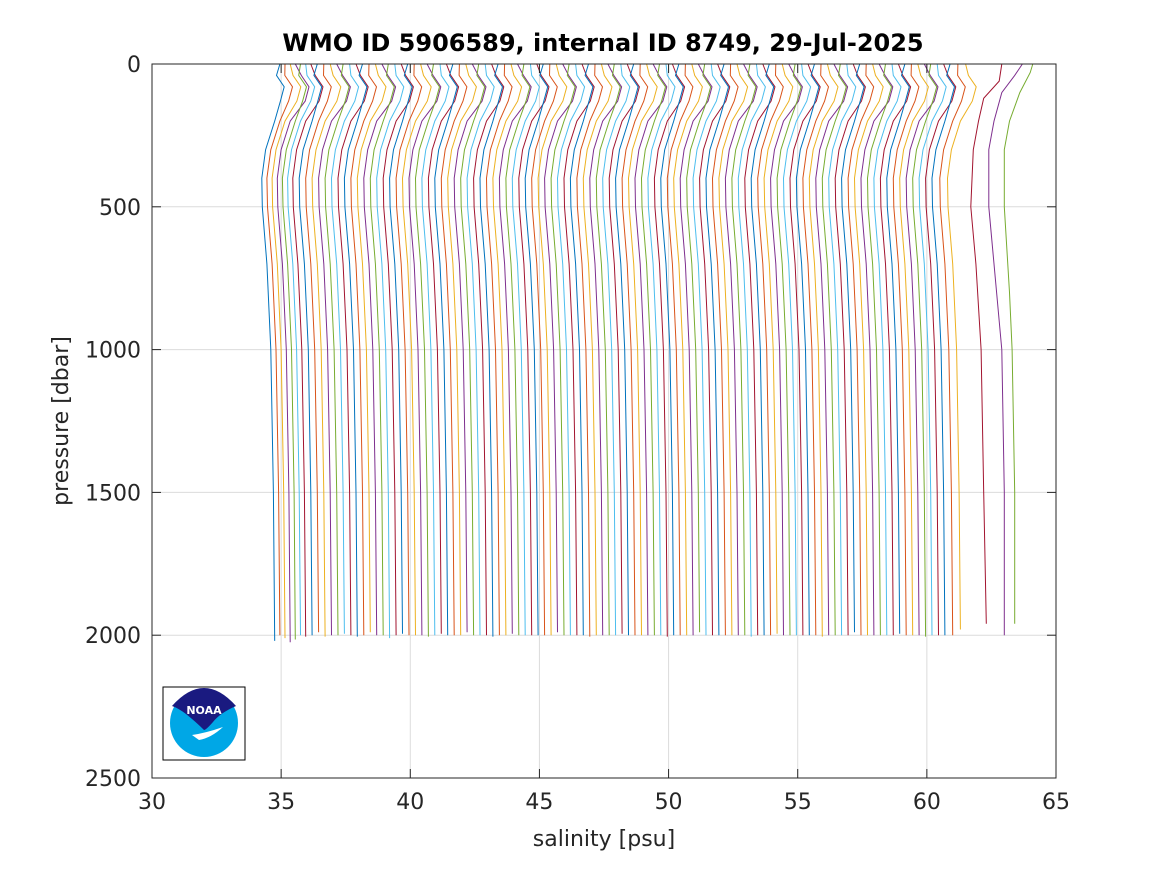 The width and height of the screenshot is (1167, 875). What do you see at coordinates (113, 351) in the screenshot?
I see `y-tick-label: 1000` at bounding box center [113, 351].